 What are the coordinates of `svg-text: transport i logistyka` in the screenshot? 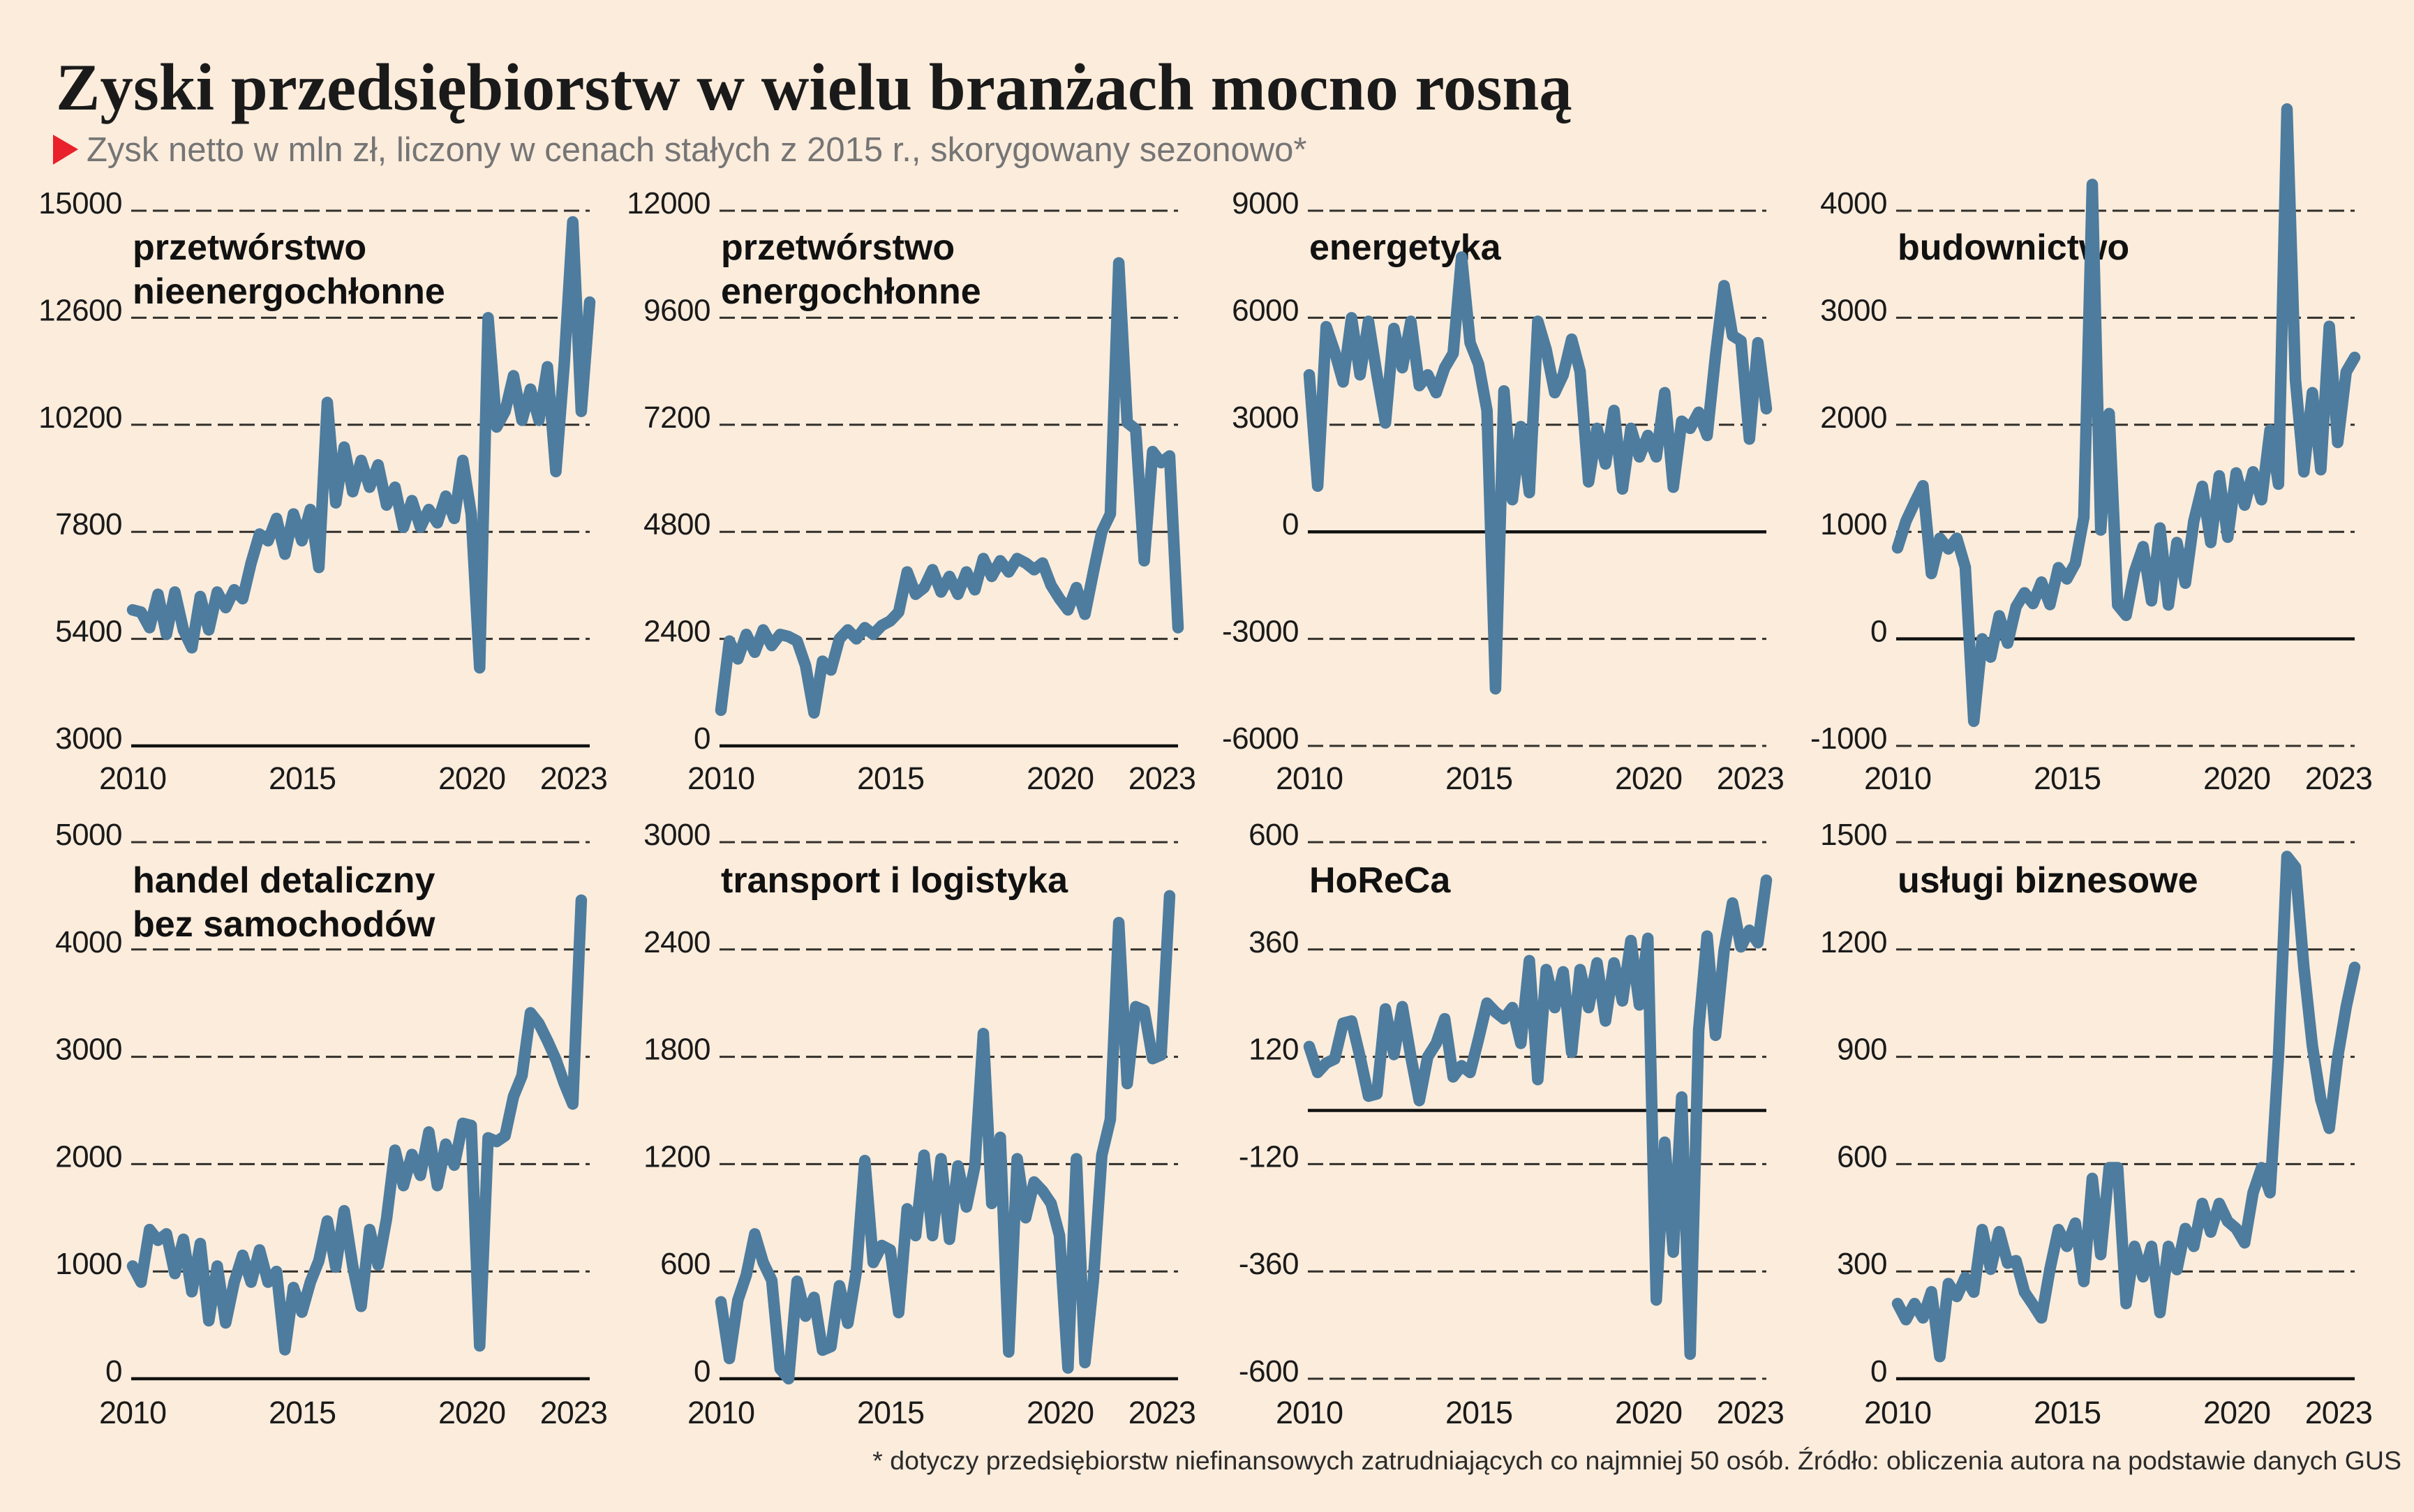 It's located at (894, 880).